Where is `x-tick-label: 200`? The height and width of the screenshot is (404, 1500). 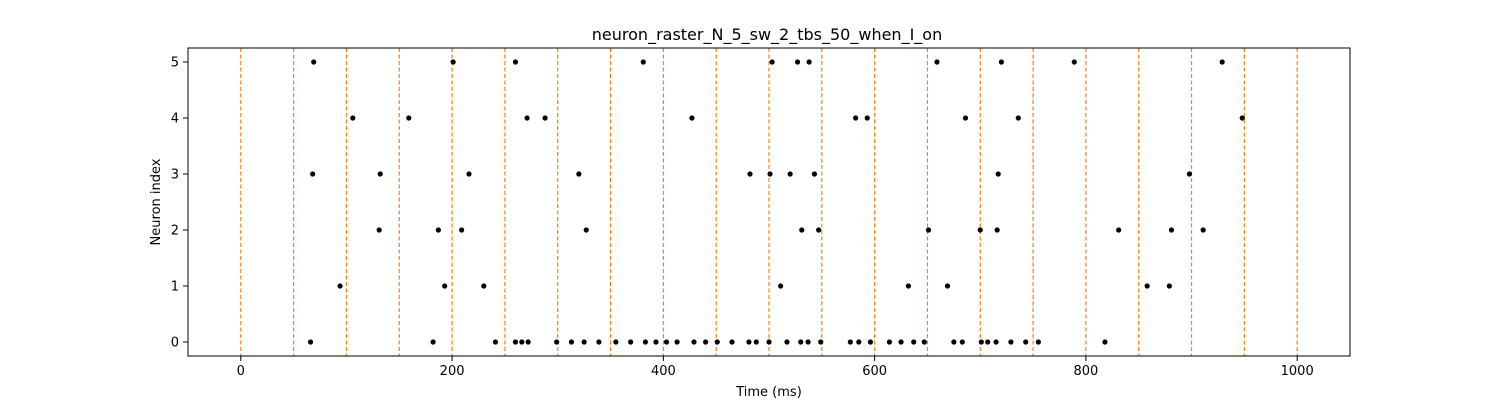 x-tick-label: 200 is located at coordinates (452, 371).